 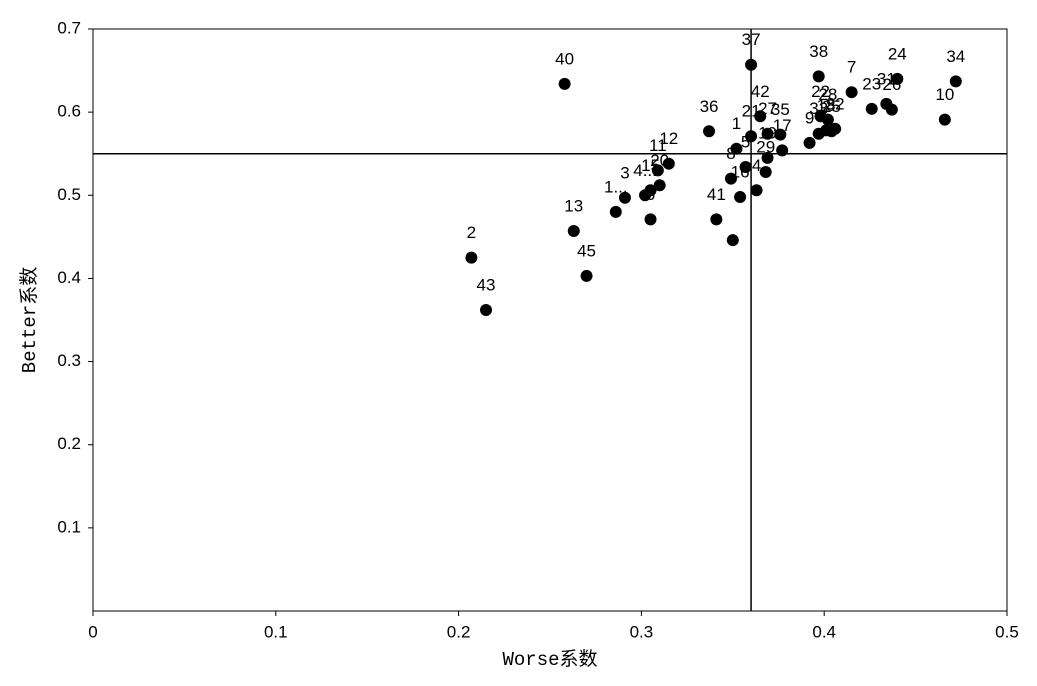 What do you see at coordinates (820, 91) in the screenshot?
I see `point-label: 22` at bounding box center [820, 91].